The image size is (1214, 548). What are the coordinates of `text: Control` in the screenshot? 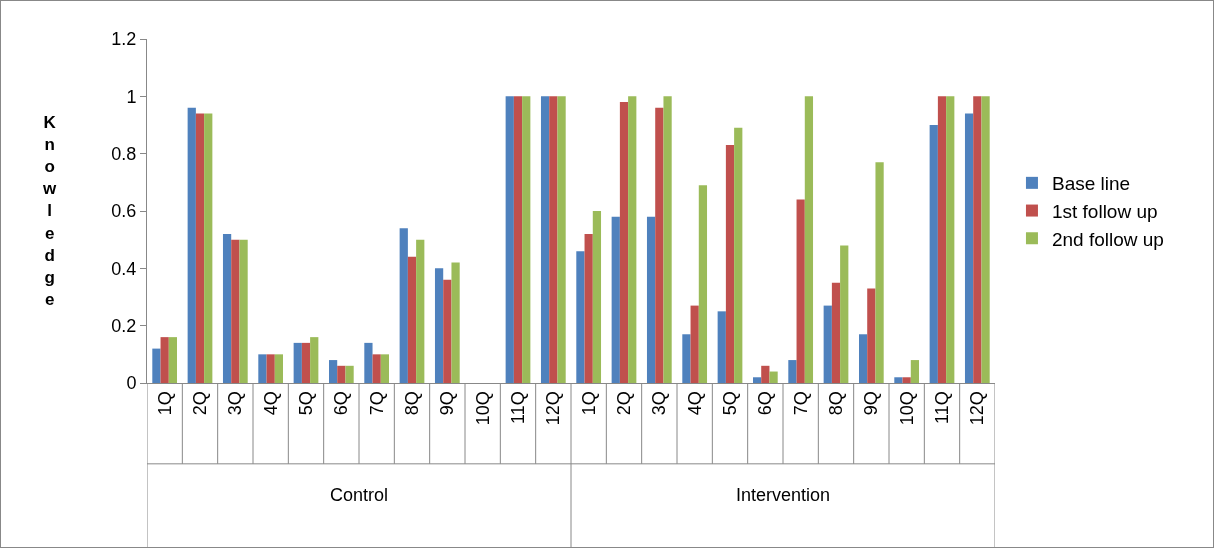 It's located at (359, 495).